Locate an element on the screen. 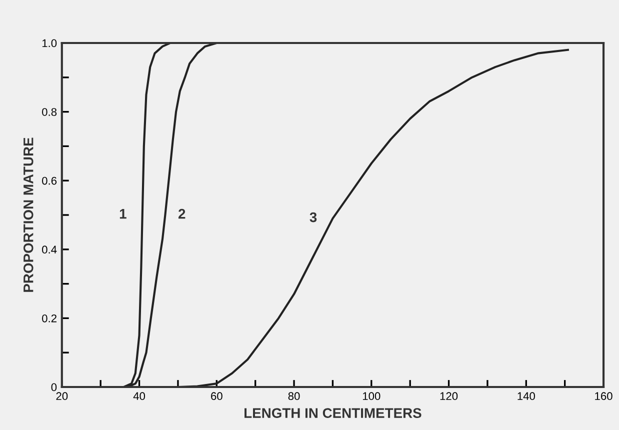  x-tick-label: 100 is located at coordinates (371, 396).